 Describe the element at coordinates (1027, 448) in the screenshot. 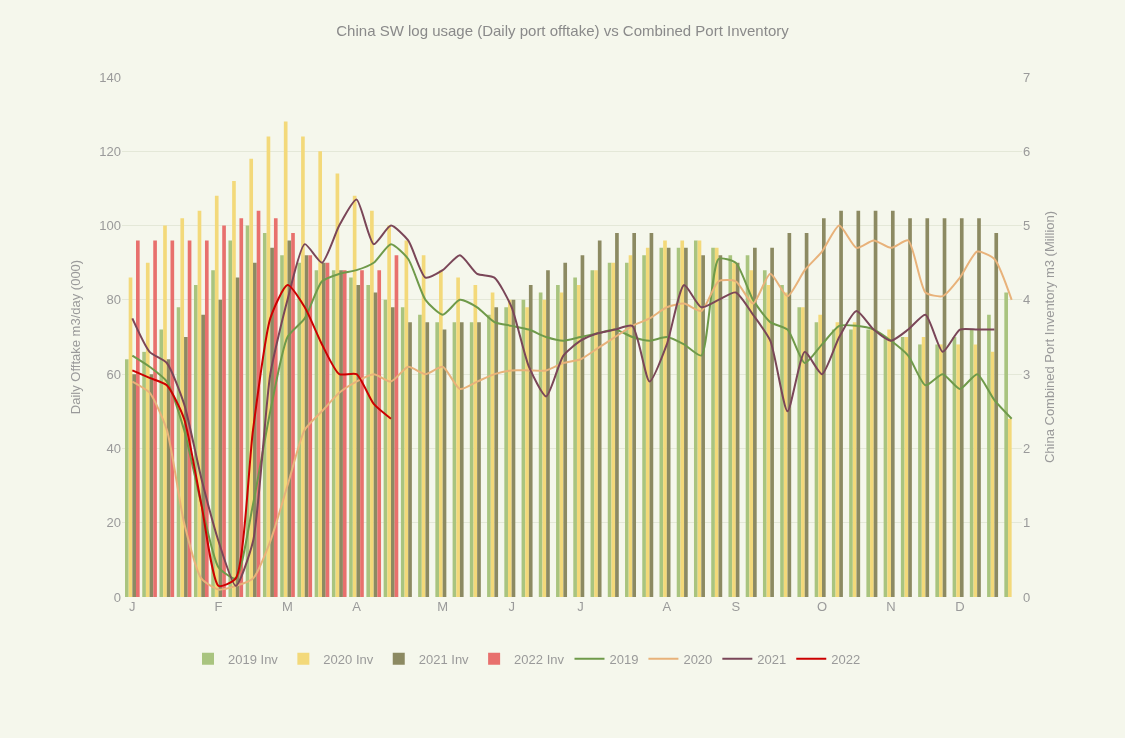

I see `y2-tick-label: 2` at that location.